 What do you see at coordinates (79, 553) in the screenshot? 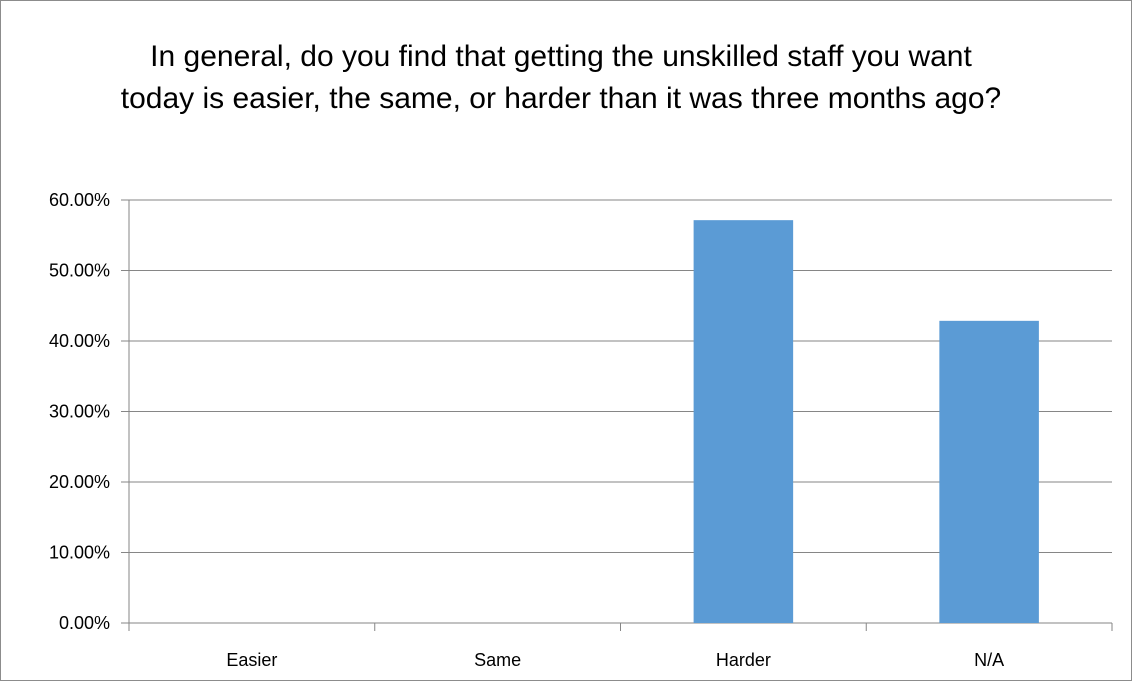
I see `y-tick-label: 10.00%` at bounding box center [79, 553].